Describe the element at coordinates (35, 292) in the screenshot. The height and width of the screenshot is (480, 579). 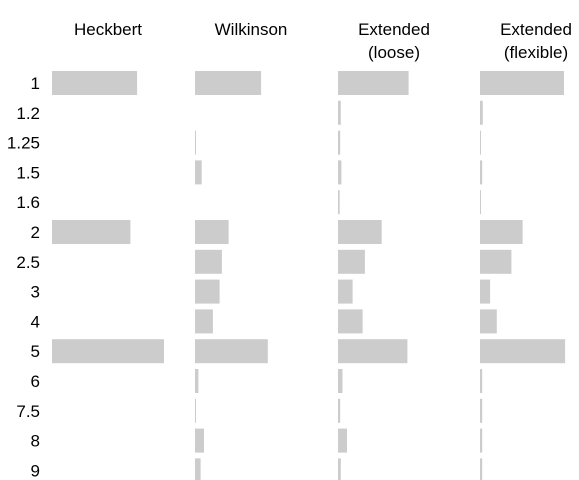
I see `category-label: 3` at that location.